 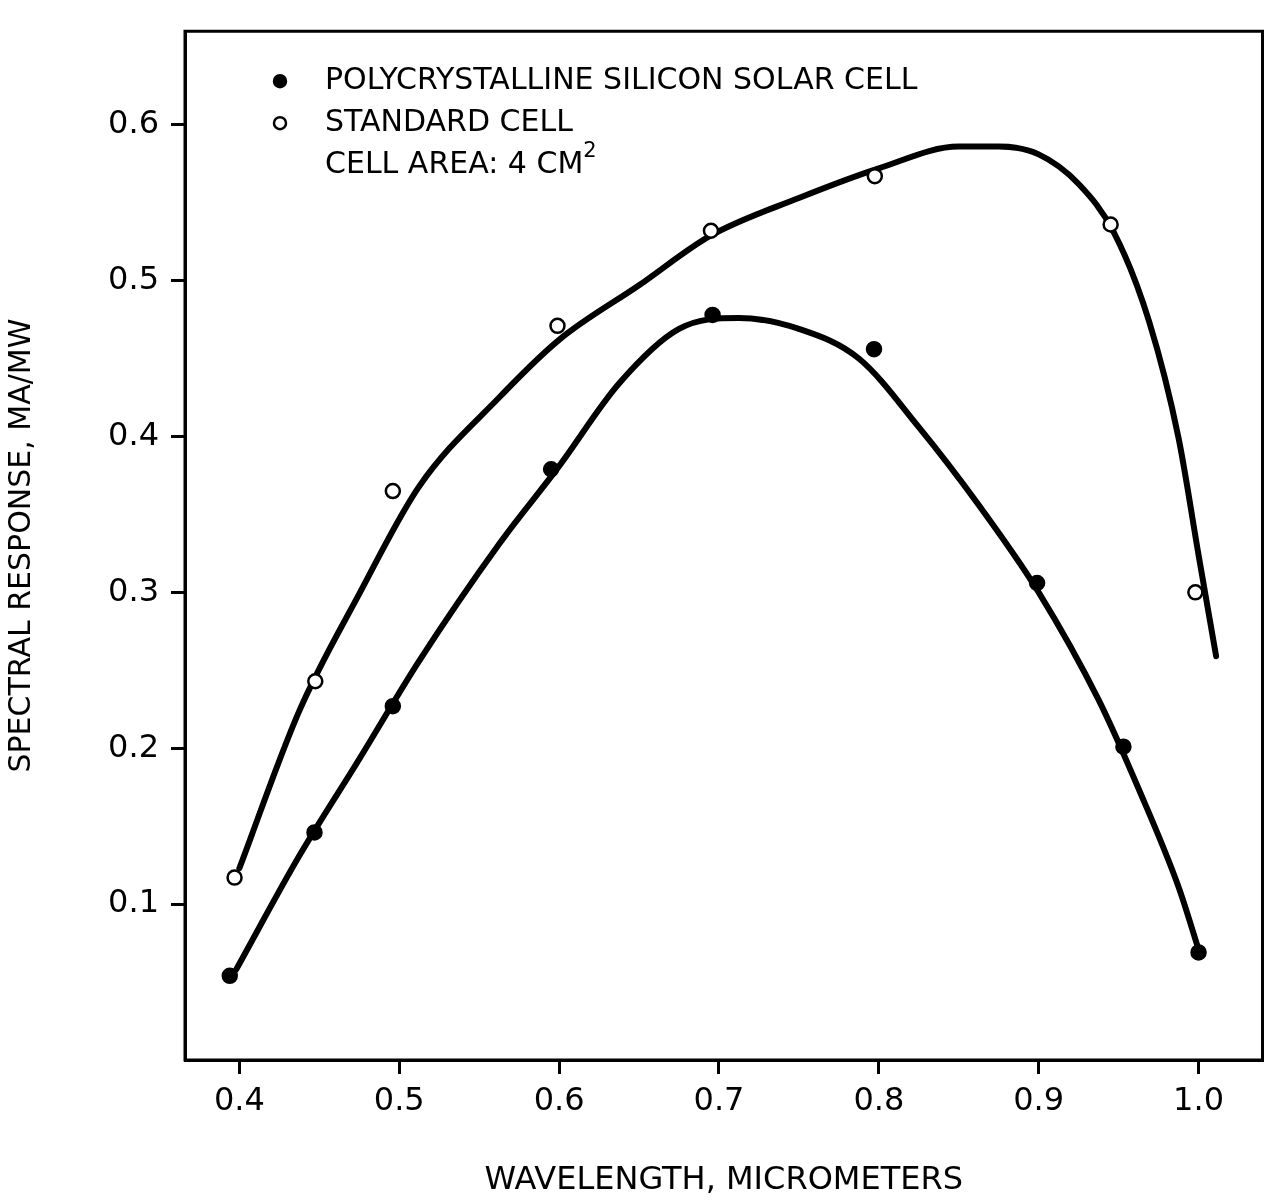 I want to click on legend-label: POLYCRYSTALLINE SILICON SOLAR CELL, so click(x=621, y=78).